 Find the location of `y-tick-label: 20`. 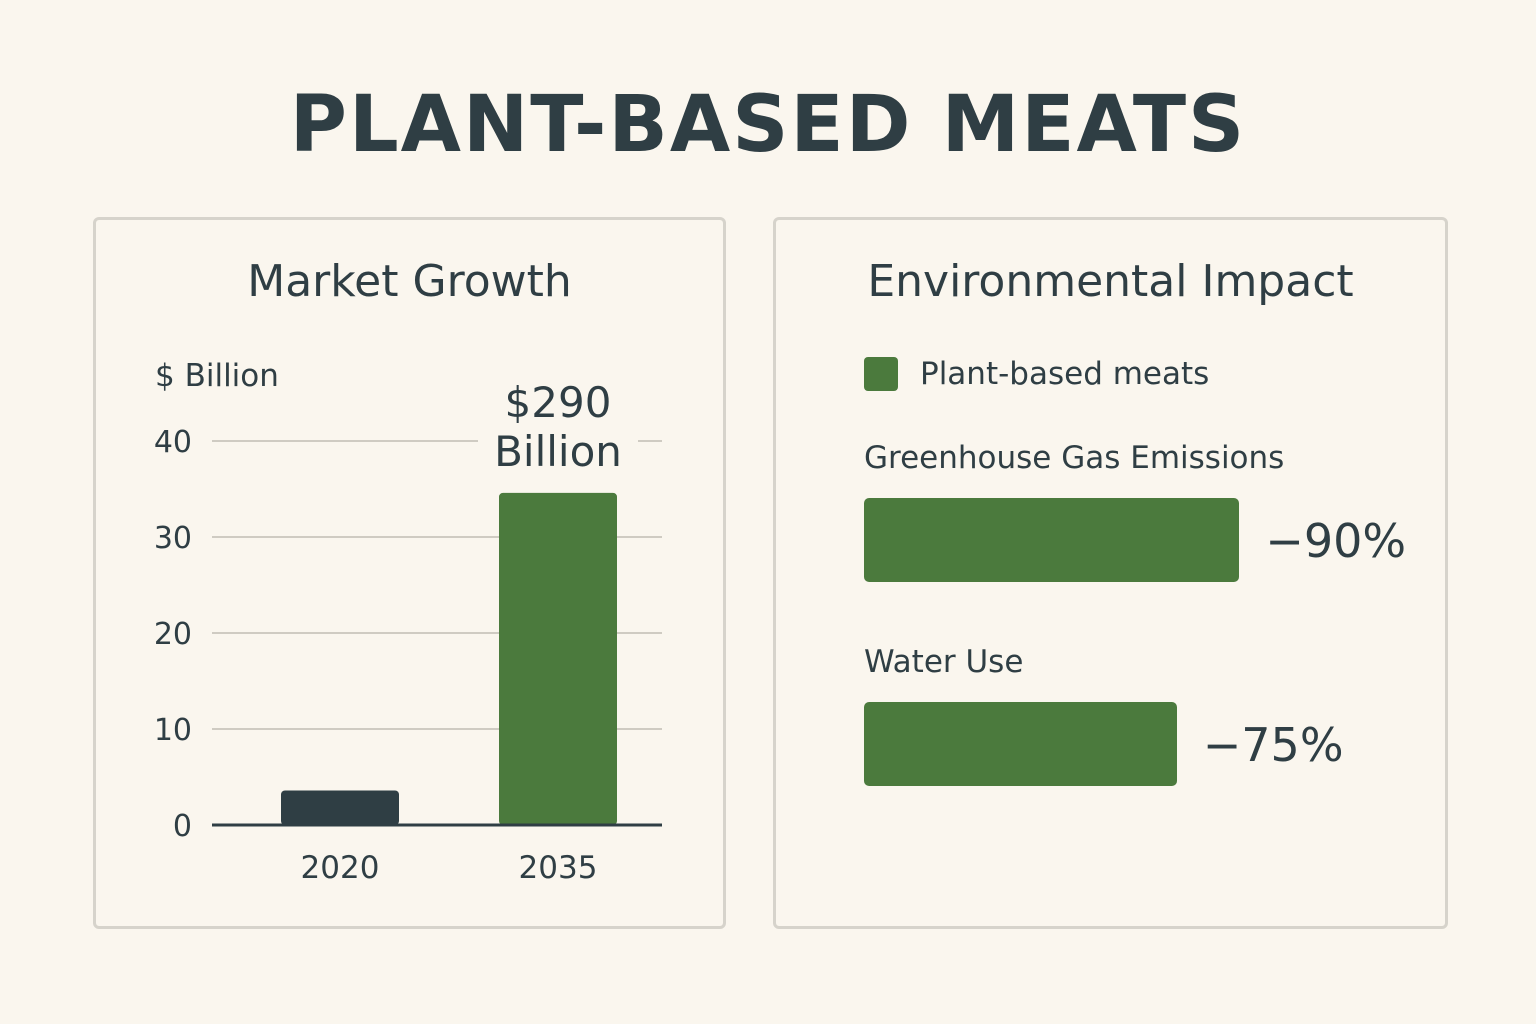

y-tick-label: 20 is located at coordinates (173, 634).